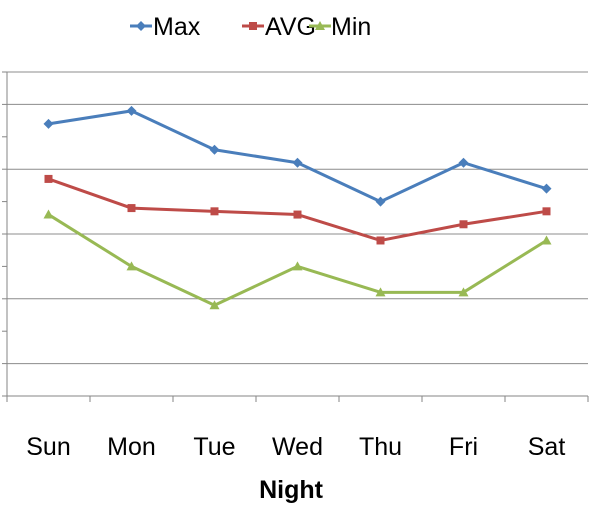 The width and height of the screenshot is (600, 520). What do you see at coordinates (214, 447) in the screenshot?
I see `x-tick-label: Tue` at bounding box center [214, 447].